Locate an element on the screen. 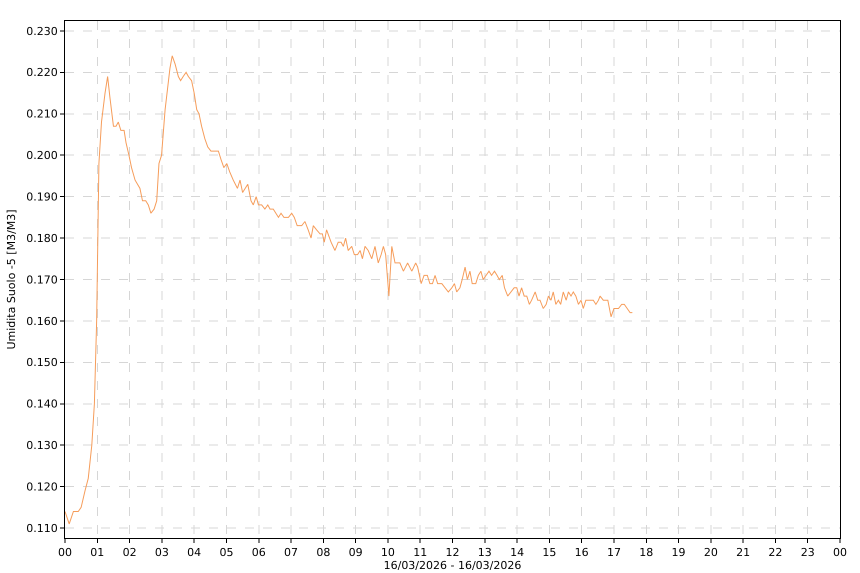  x-tick-label: 10 is located at coordinates (387, 553).